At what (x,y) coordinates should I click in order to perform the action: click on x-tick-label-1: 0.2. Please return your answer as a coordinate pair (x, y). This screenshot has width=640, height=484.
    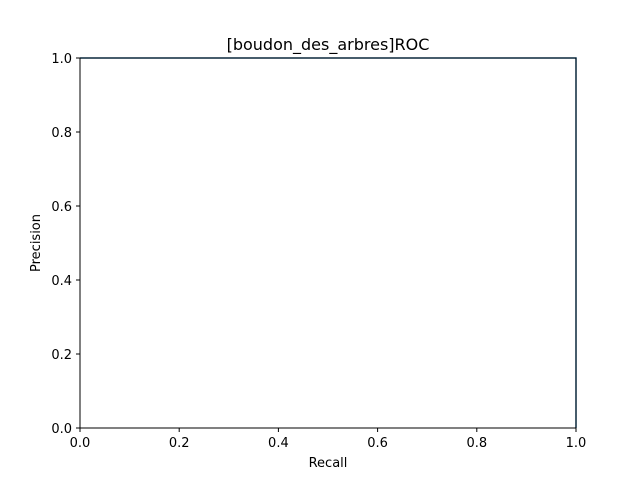
    Looking at the image, I should click on (179, 443).